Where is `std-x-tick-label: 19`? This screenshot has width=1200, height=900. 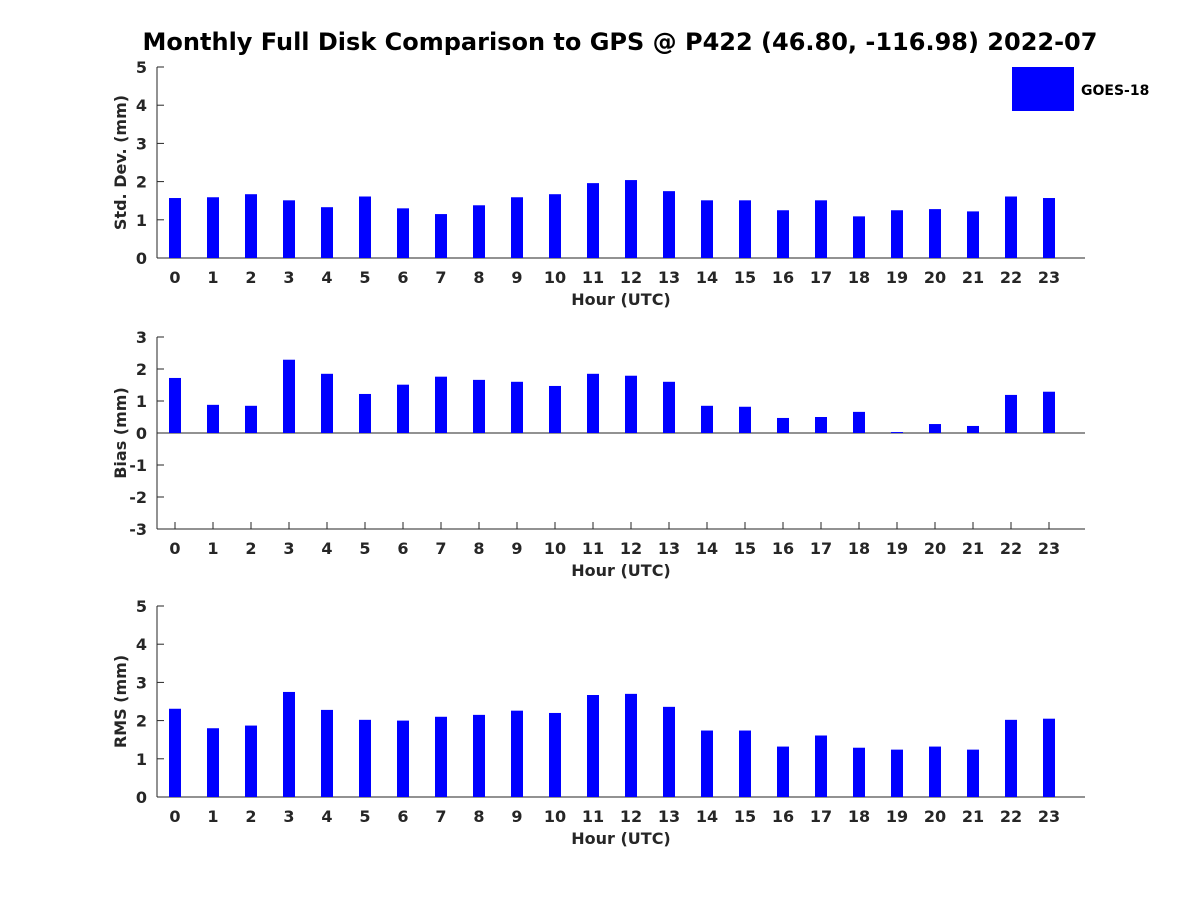
std-x-tick-label: 19 is located at coordinates (897, 277).